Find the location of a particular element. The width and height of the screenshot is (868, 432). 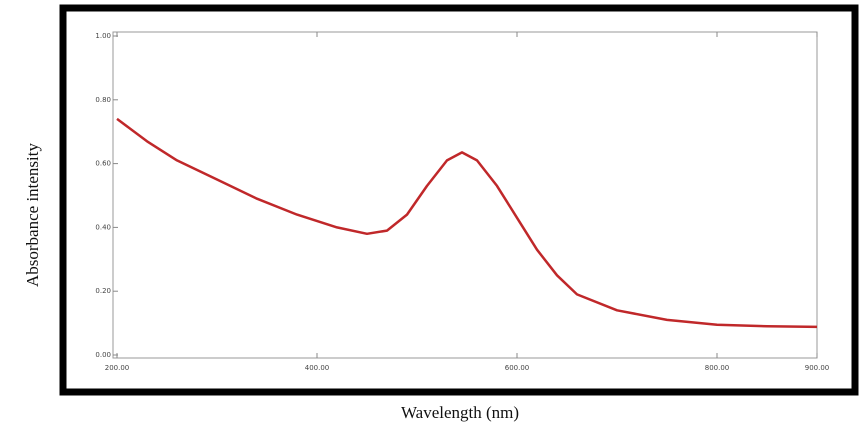

y-tick-label: 0.60 is located at coordinates (103, 164).